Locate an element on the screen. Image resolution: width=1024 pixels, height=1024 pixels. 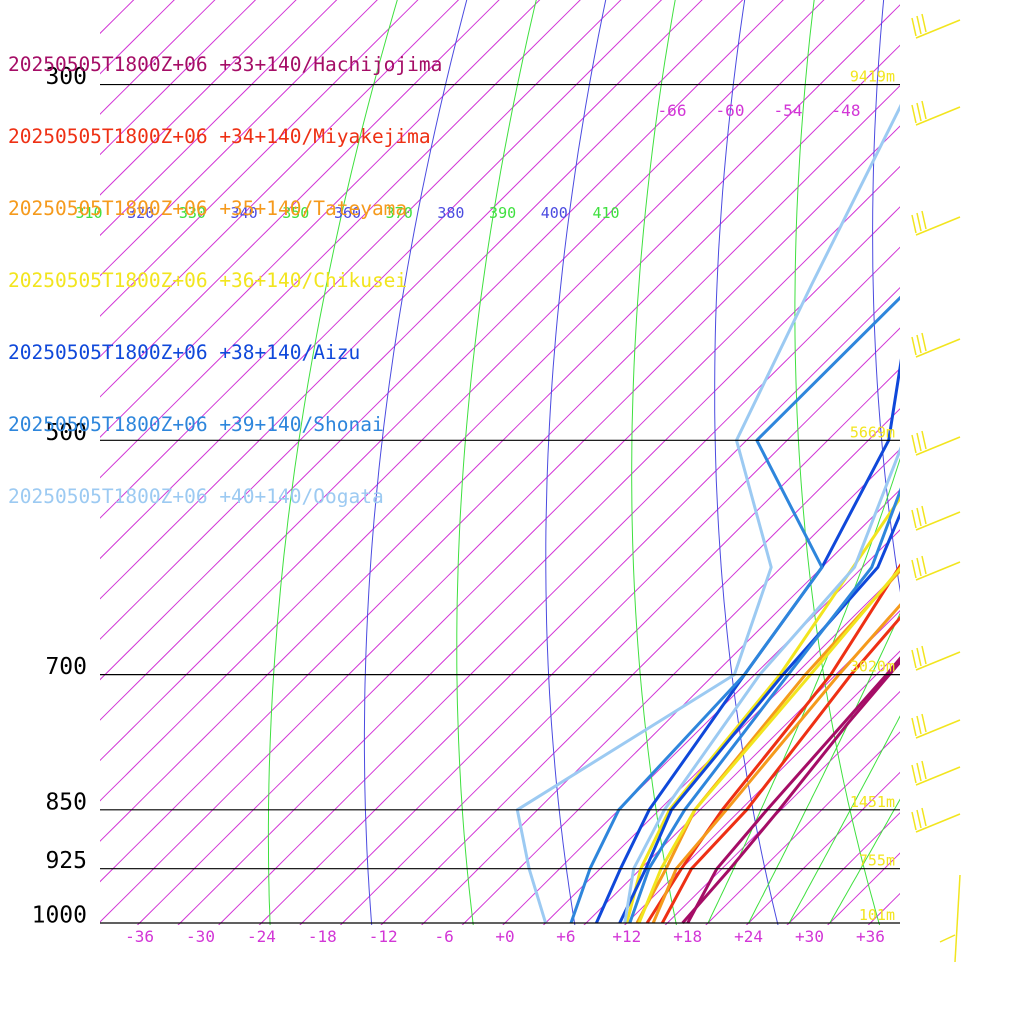
legend-entry-tateyama: 20250505T1800Z+06 +35+140/Tateyama is located at coordinates (208, 208).